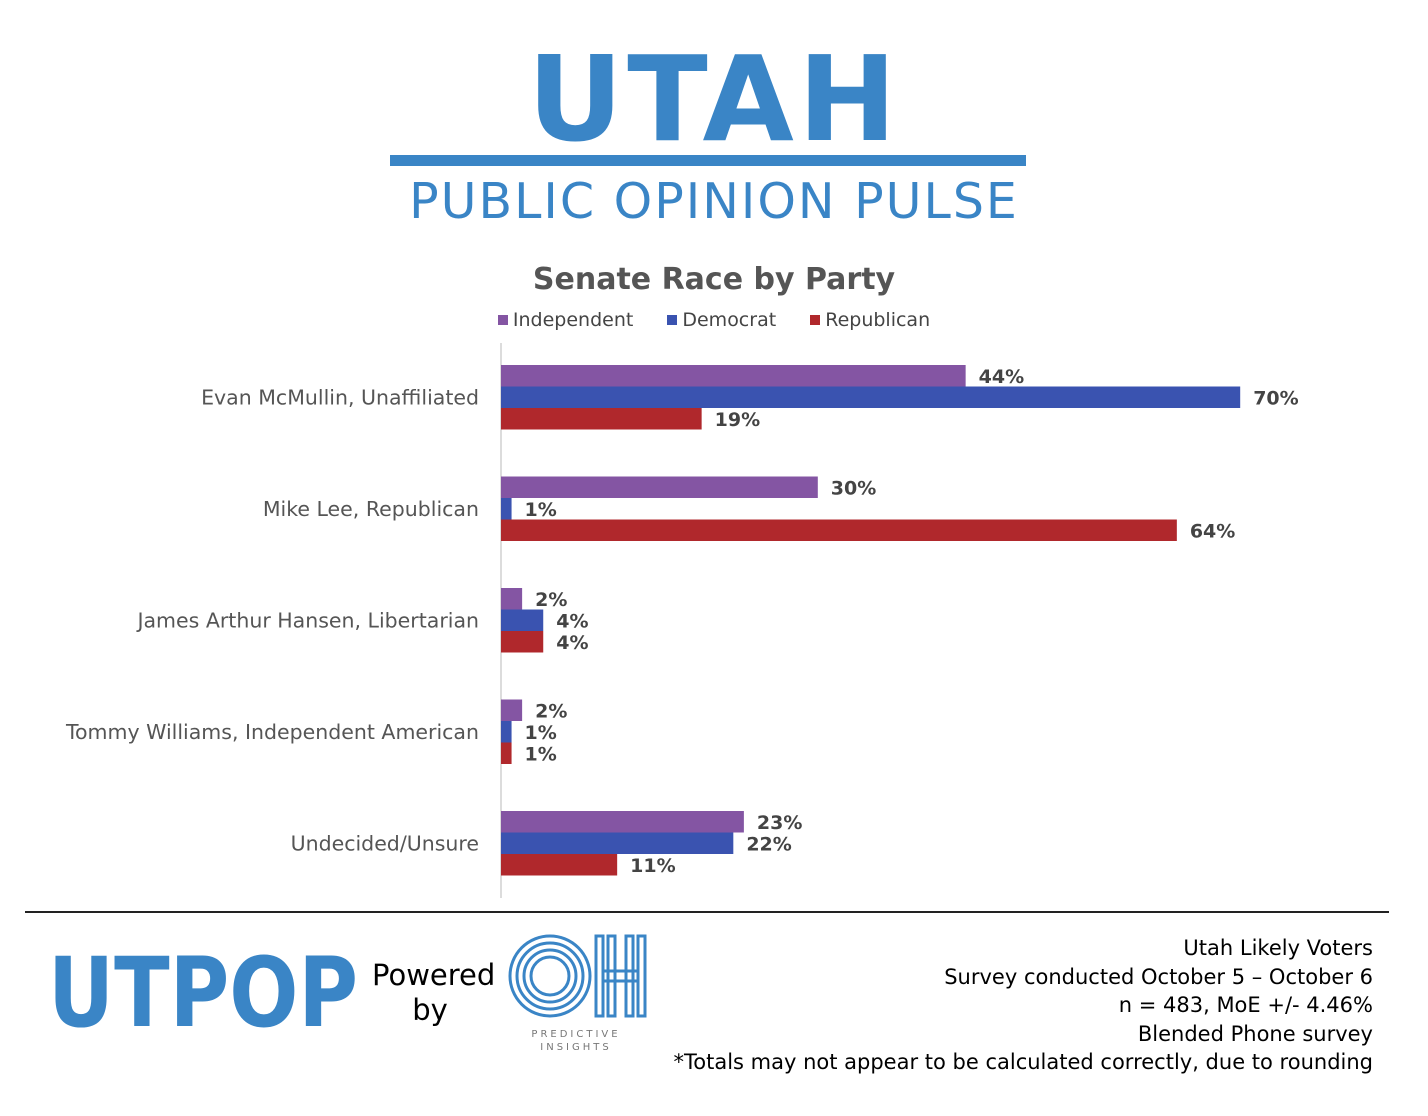 The height and width of the screenshot is (1116, 1428). Describe the element at coordinates (672, 320) in the screenshot. I see `legend-swatch-democrat` at that location.